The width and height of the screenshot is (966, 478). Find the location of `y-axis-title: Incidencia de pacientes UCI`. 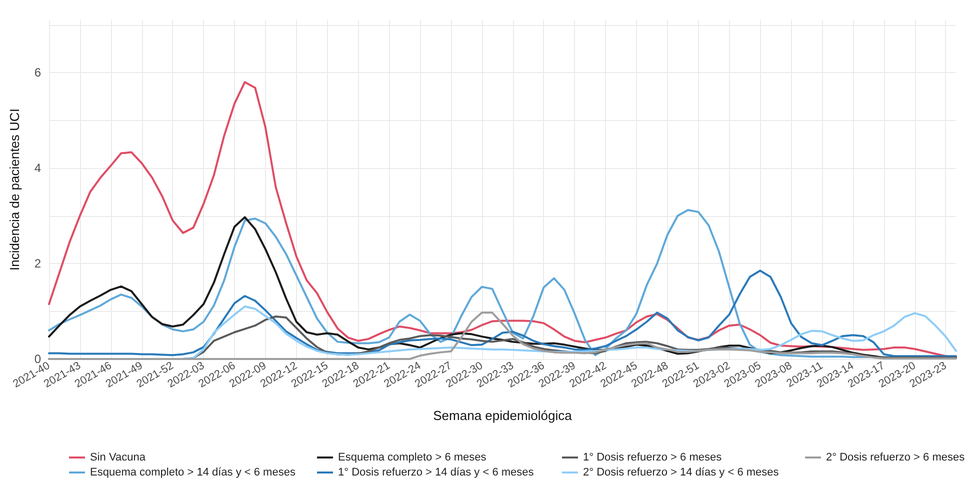

y-axis-title: Incidencia de pacientes UCI is located at coordinates (14, 189).